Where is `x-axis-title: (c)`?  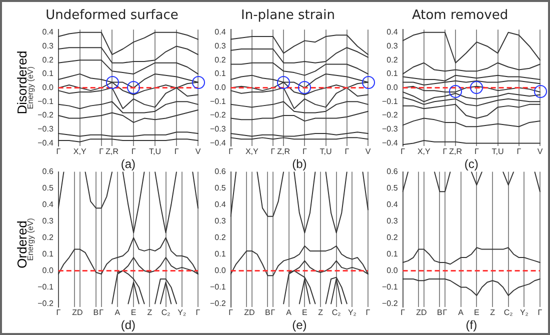
x-axis-title: (c) is located at coordinates (471, 164).